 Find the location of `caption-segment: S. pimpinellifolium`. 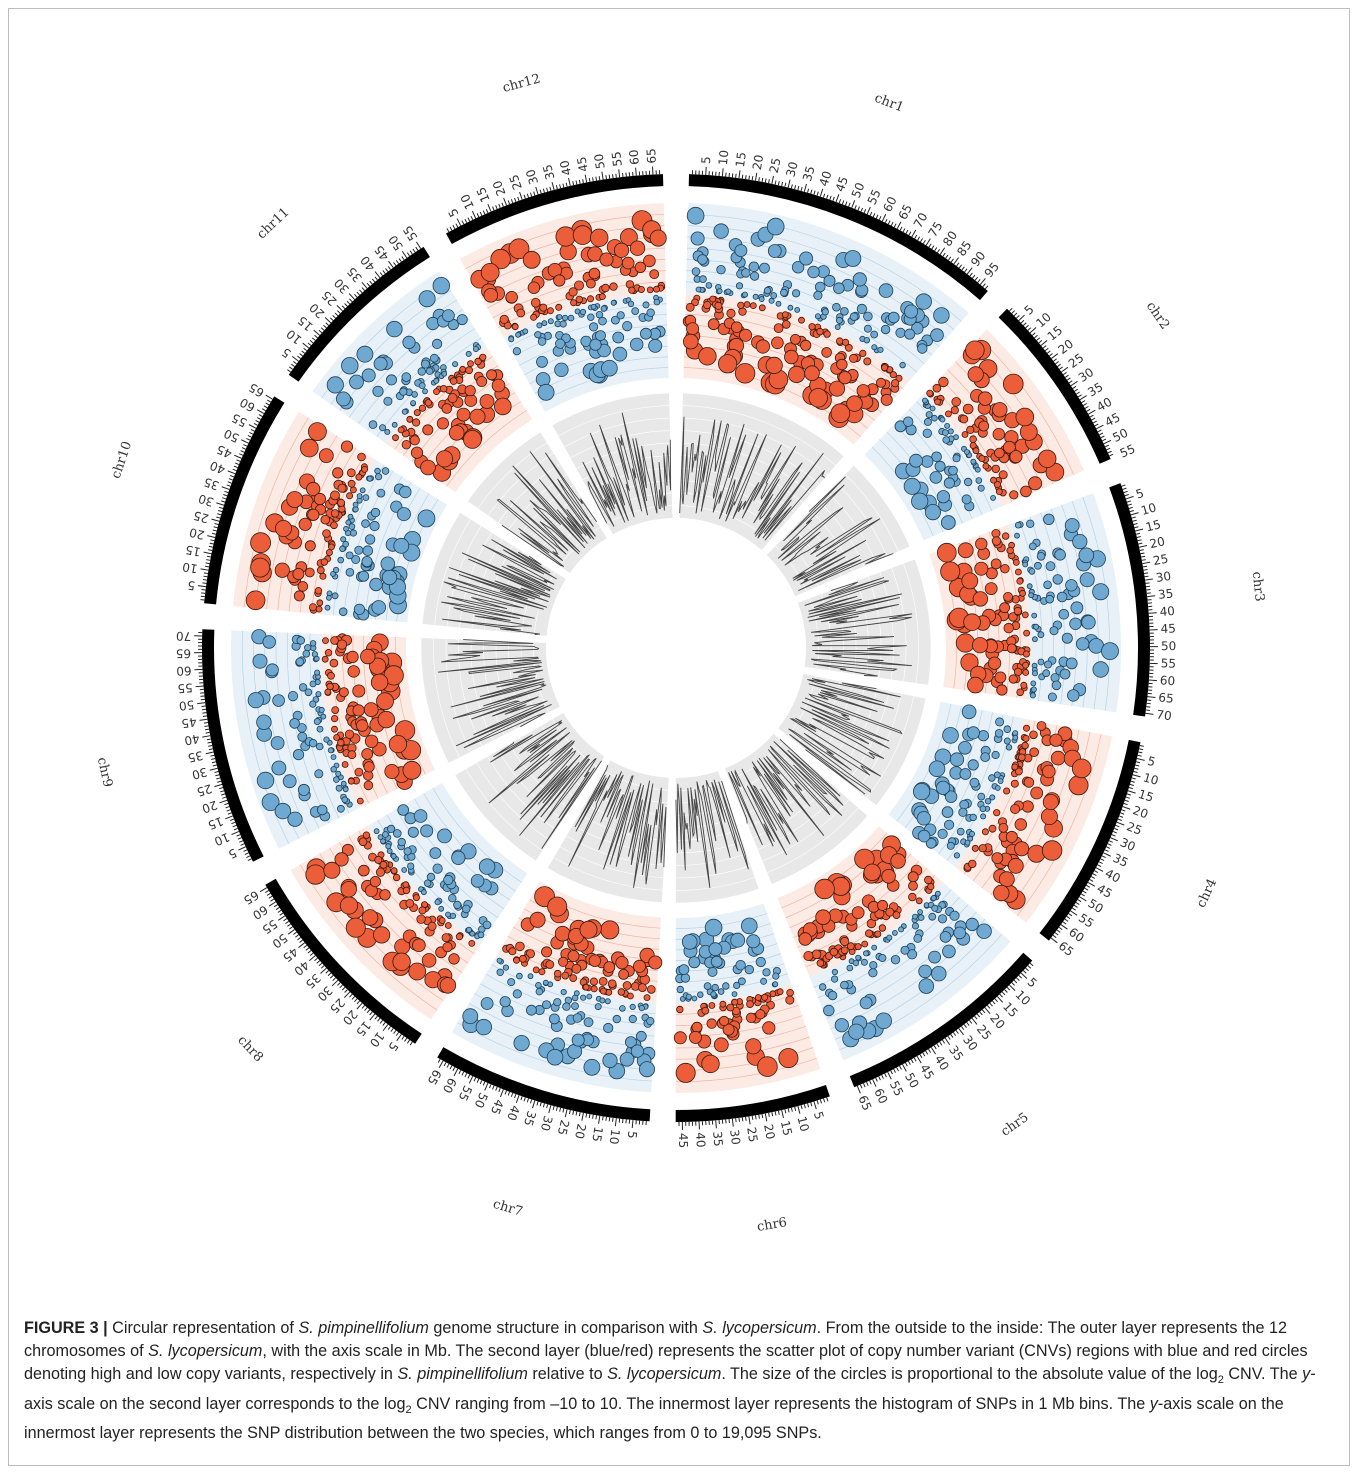

caption-segment: S. pimpinellifolium is located at coordinates (363, 1328).